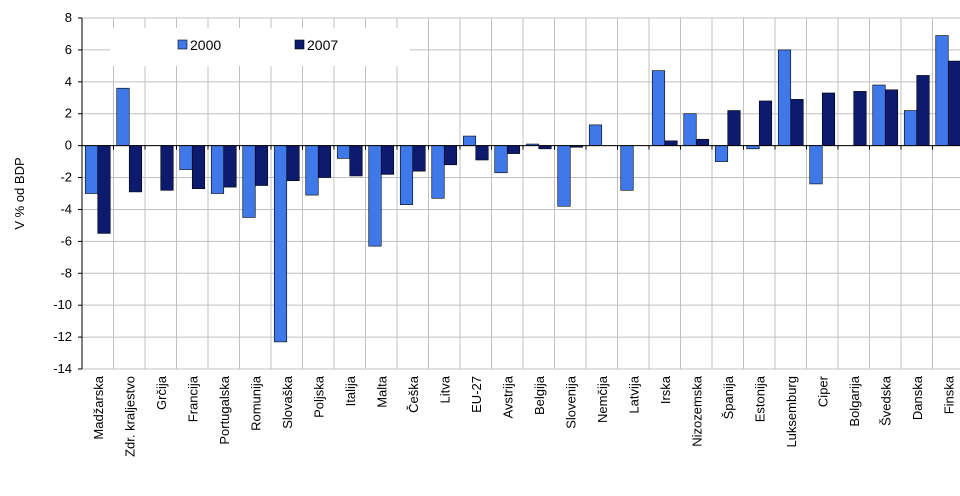 Image resolution: width=960 pixels, height=496 pixels. Describe the element at coordinates (161, 392) in the screenshot. I see `category-label: Grčija` at that location.